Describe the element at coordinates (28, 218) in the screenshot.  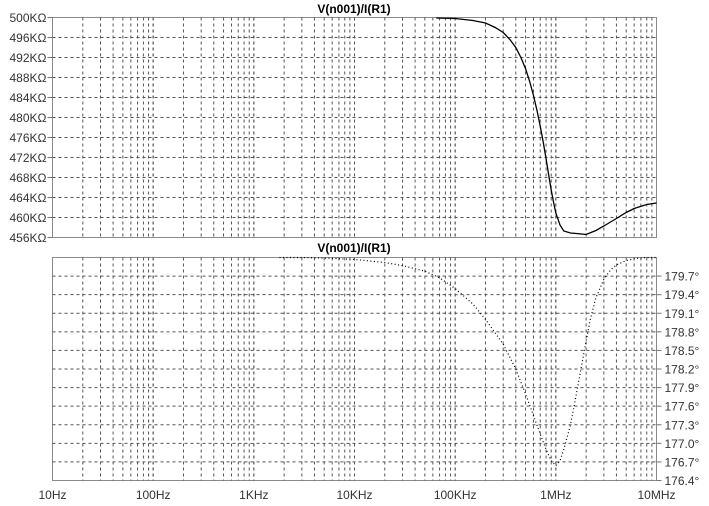
I see `y-tick-label: 460KΩ` at that location.